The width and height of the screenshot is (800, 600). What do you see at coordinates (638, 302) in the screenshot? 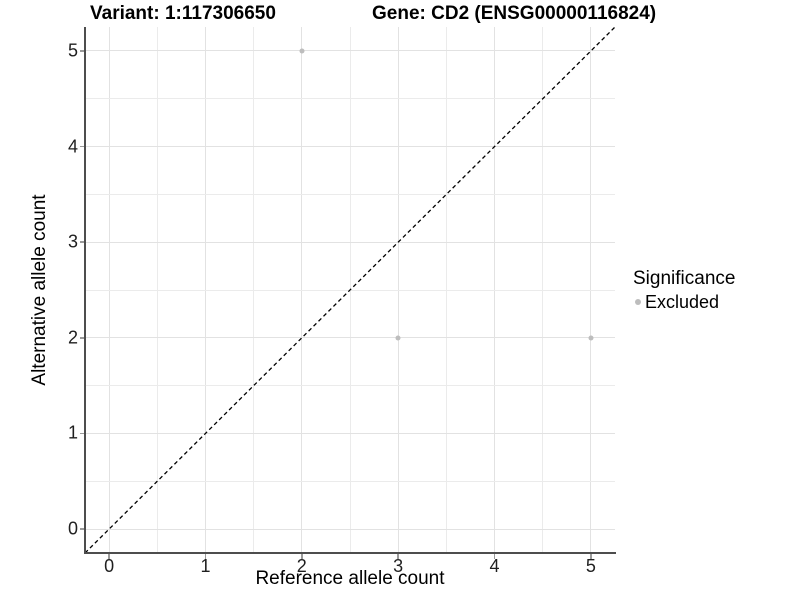
I see `legend-point-icon` at bounding box center [638, 302].